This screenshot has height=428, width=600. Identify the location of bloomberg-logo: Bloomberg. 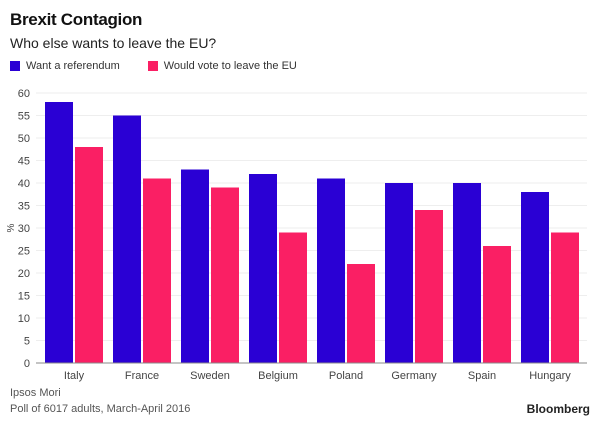
(558, 409).